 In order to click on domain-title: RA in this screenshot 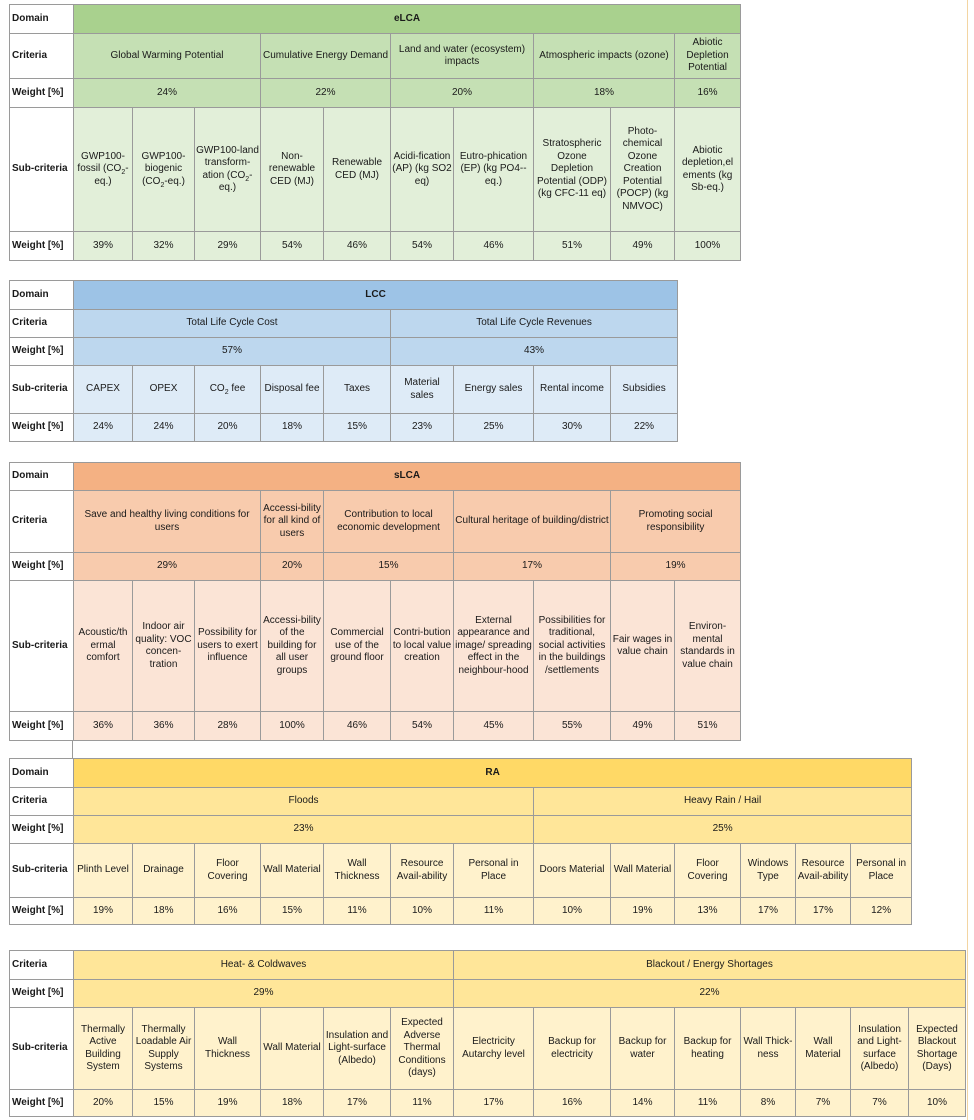, I will do `click(492, 773)`.